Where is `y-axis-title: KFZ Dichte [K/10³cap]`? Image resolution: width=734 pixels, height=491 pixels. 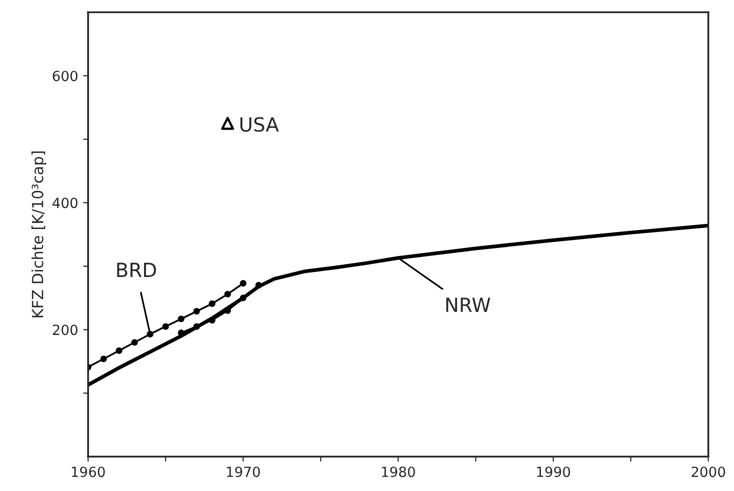 y-axis-title: KFZ Dichte [K/10³cap] is located at coordinates (39, 234).